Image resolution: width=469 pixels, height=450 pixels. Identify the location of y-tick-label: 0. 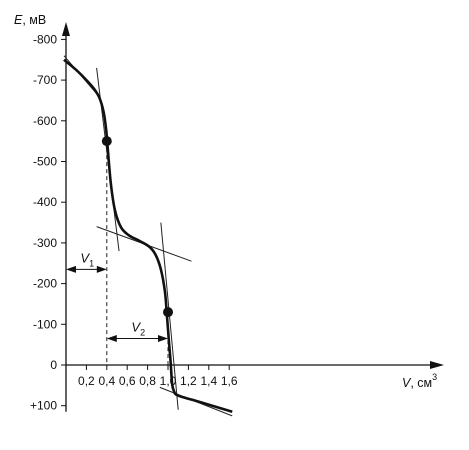
(53, 365).